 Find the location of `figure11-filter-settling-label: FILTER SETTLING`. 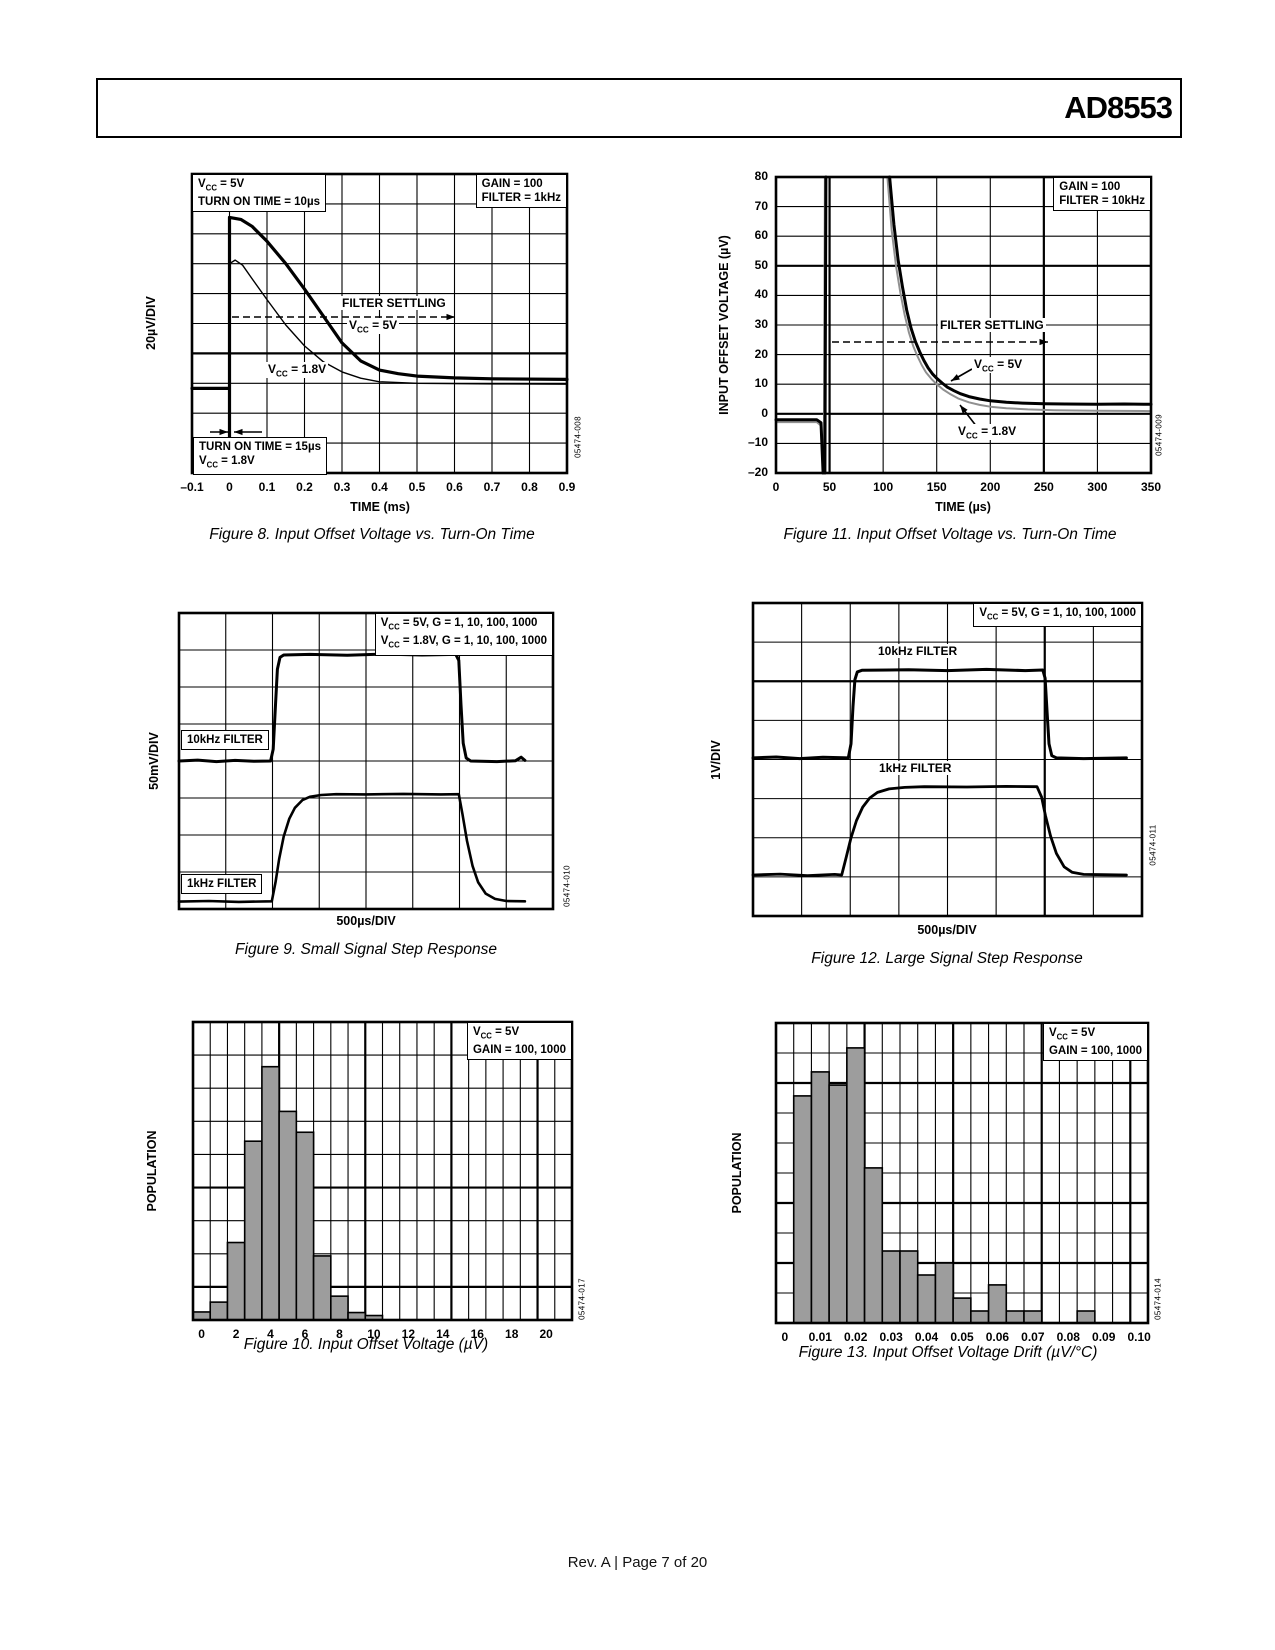

figure11-filter-settling-label: FILTER SETTLING is located at coordinates (992, 325).